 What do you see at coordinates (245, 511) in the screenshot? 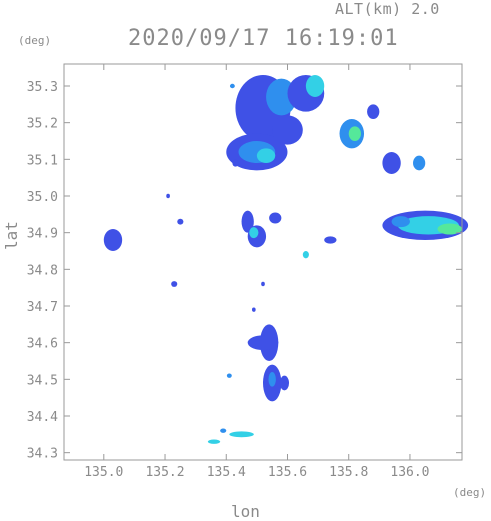
I see `x-axis-label: lon` at bounding box center [245, 511].